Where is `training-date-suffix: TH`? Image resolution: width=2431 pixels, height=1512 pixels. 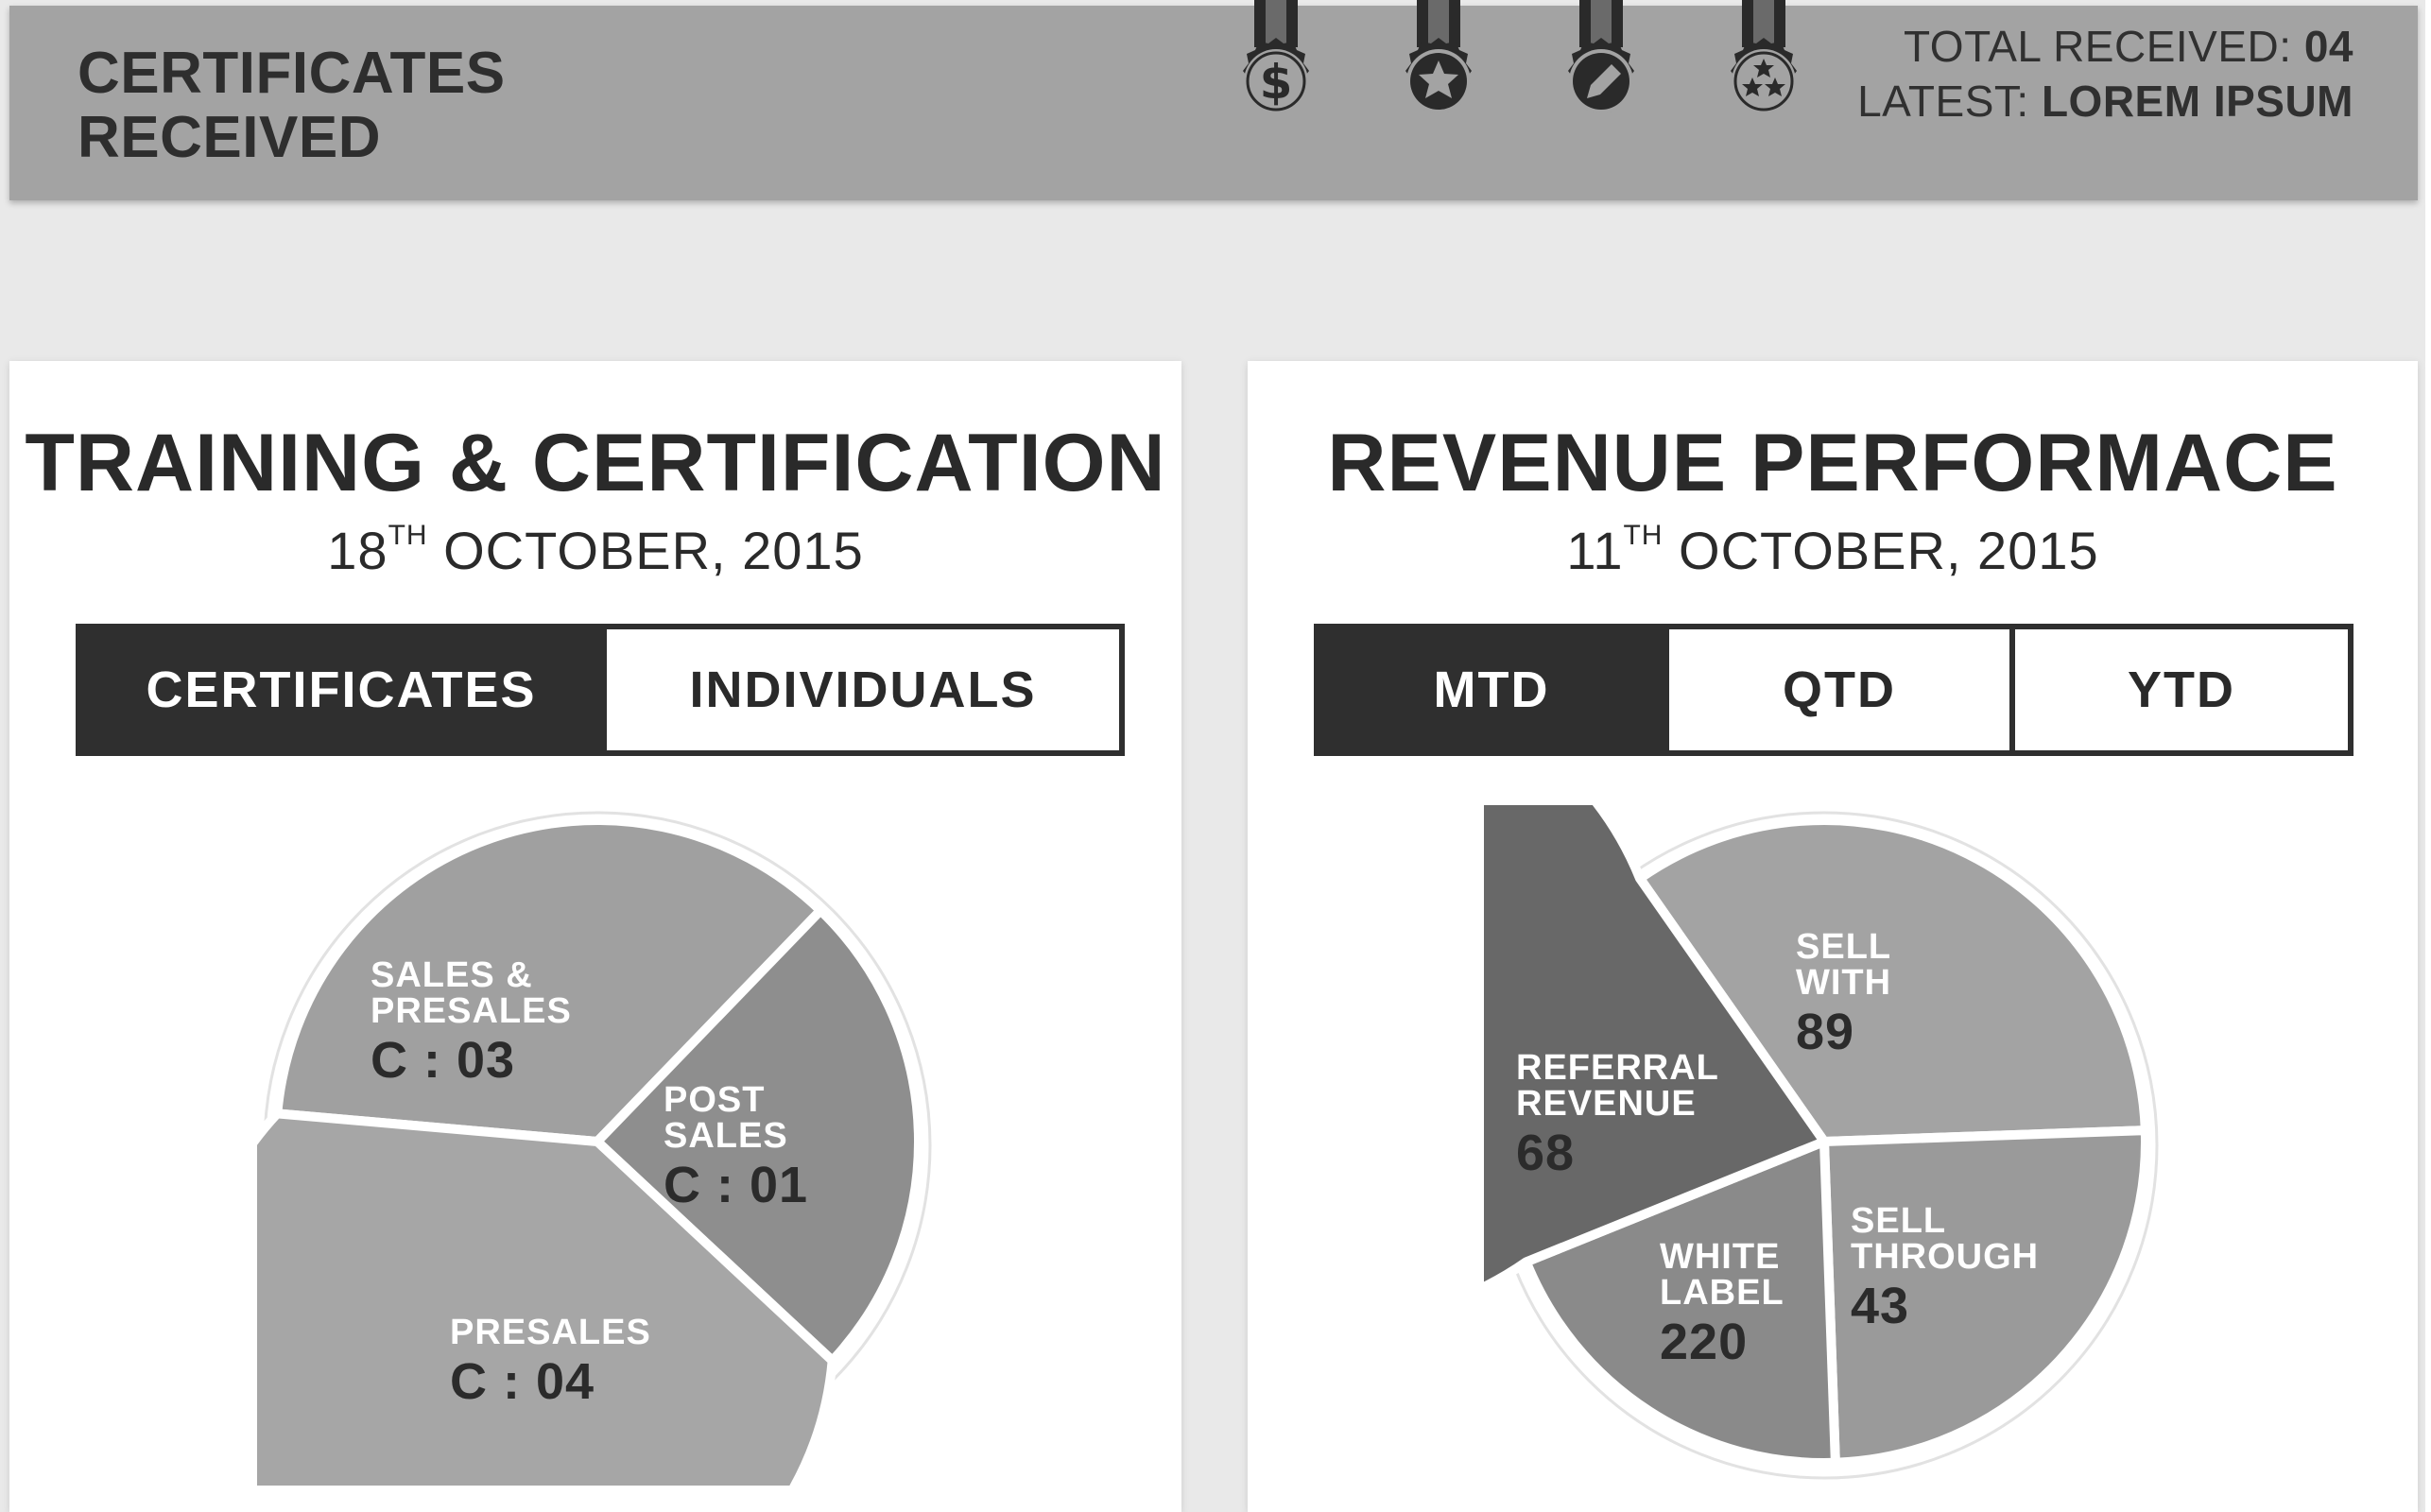 training-date-suffix: TH is located at coordinates (408, 535).